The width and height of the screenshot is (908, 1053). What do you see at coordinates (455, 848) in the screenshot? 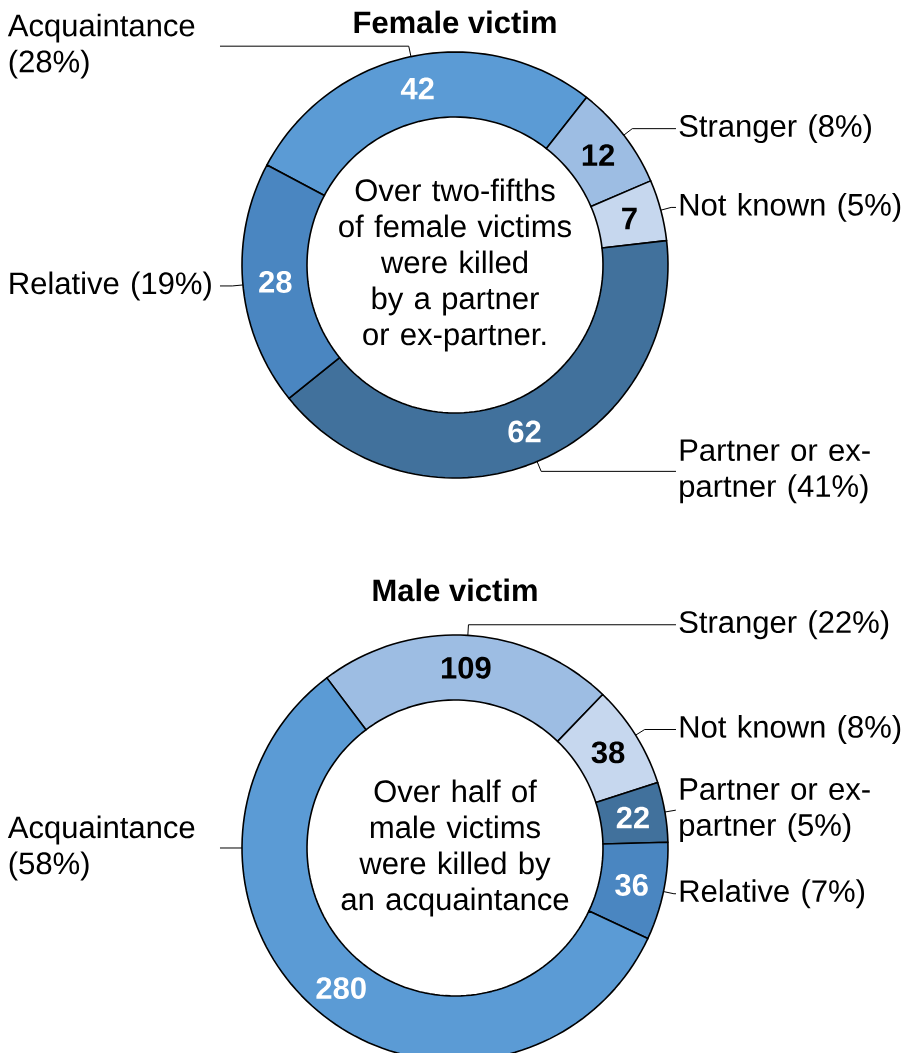
I see `text: Over half of male victims were killed by an acquaintance` at bounding box center [455, 848].